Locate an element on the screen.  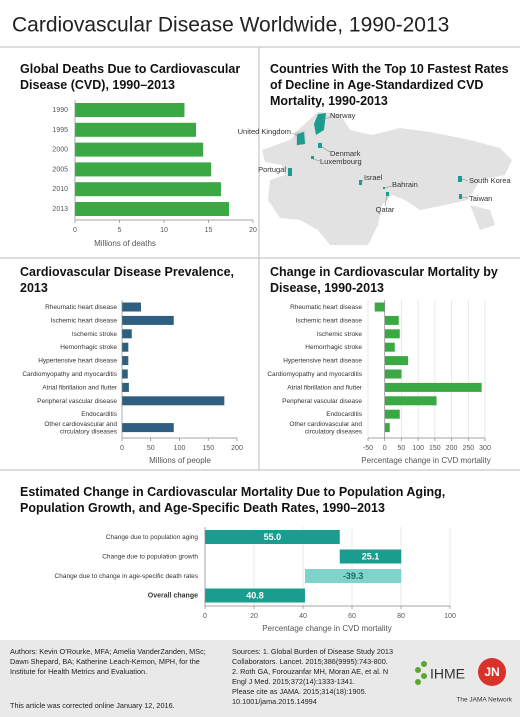
x-tick-label: -50 is located at coordinates (368, 448).